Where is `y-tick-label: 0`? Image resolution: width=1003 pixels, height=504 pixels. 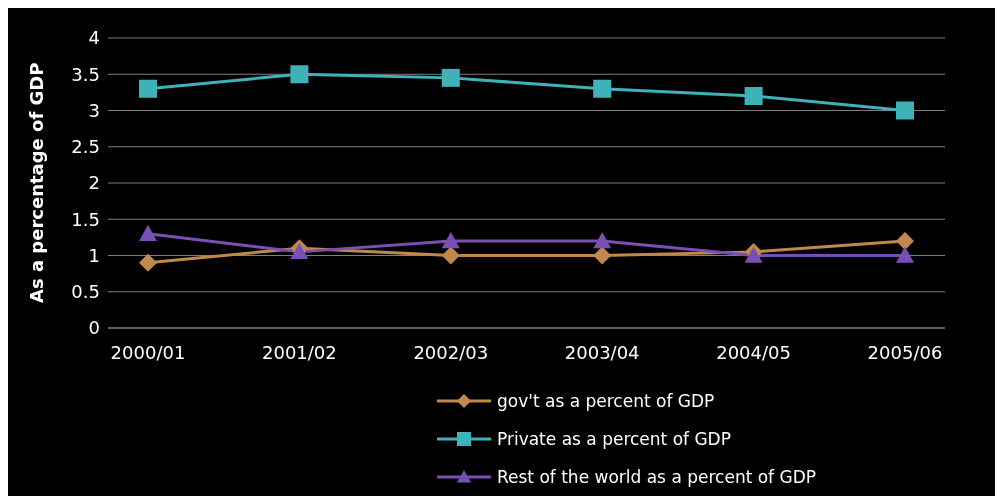
y-tick-label: 0 is located at coordinates (94, 328).